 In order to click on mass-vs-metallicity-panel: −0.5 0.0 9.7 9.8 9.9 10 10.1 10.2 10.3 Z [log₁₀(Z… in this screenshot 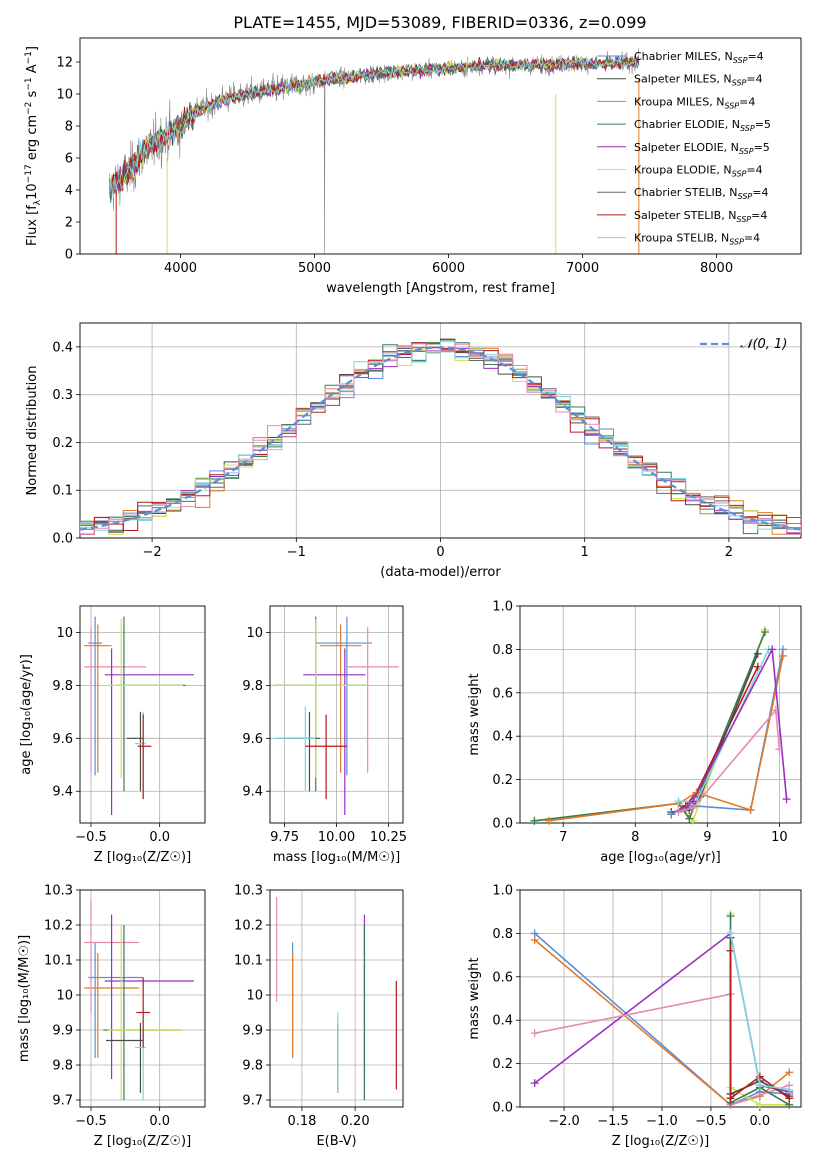, I will do `click(111, 1016)`.